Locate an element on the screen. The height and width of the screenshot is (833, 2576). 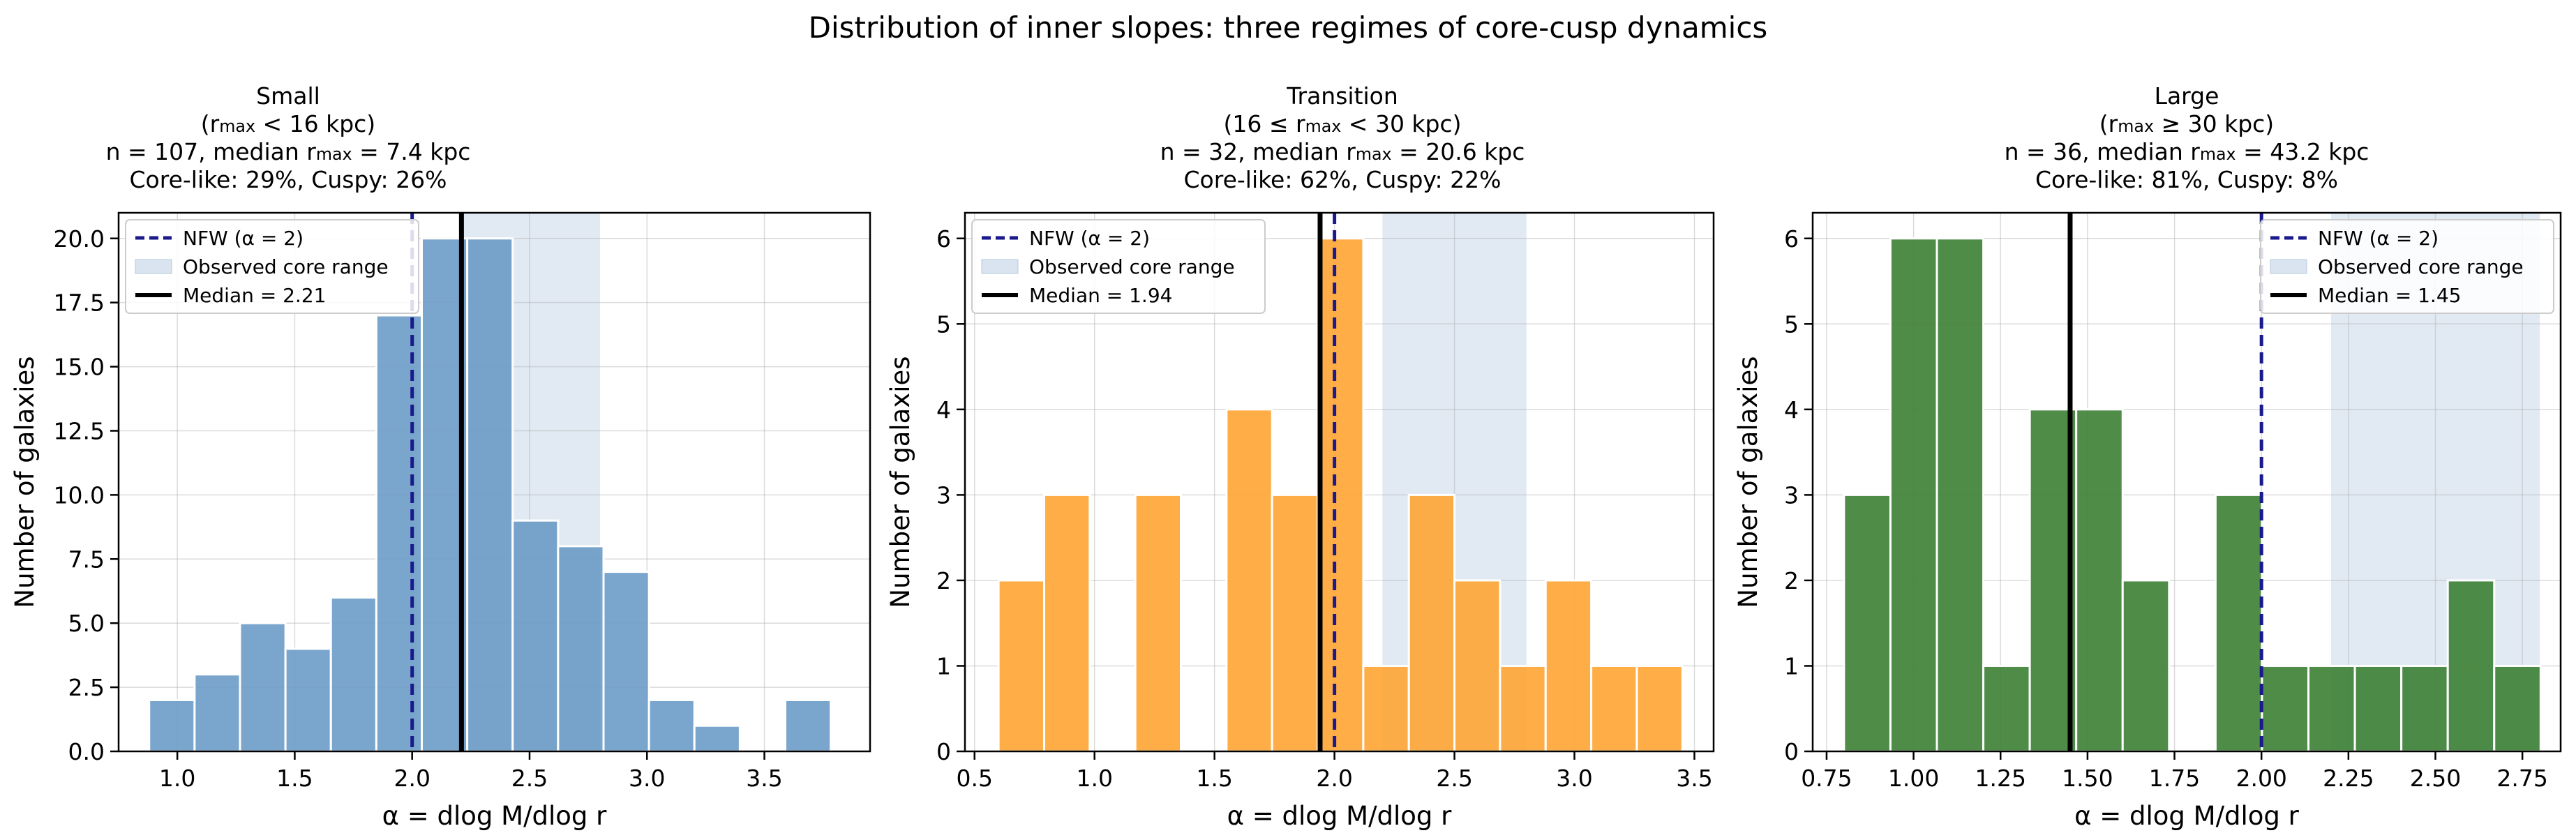
x-tick-label: 2.25 is located at coordinates (2348, 778).